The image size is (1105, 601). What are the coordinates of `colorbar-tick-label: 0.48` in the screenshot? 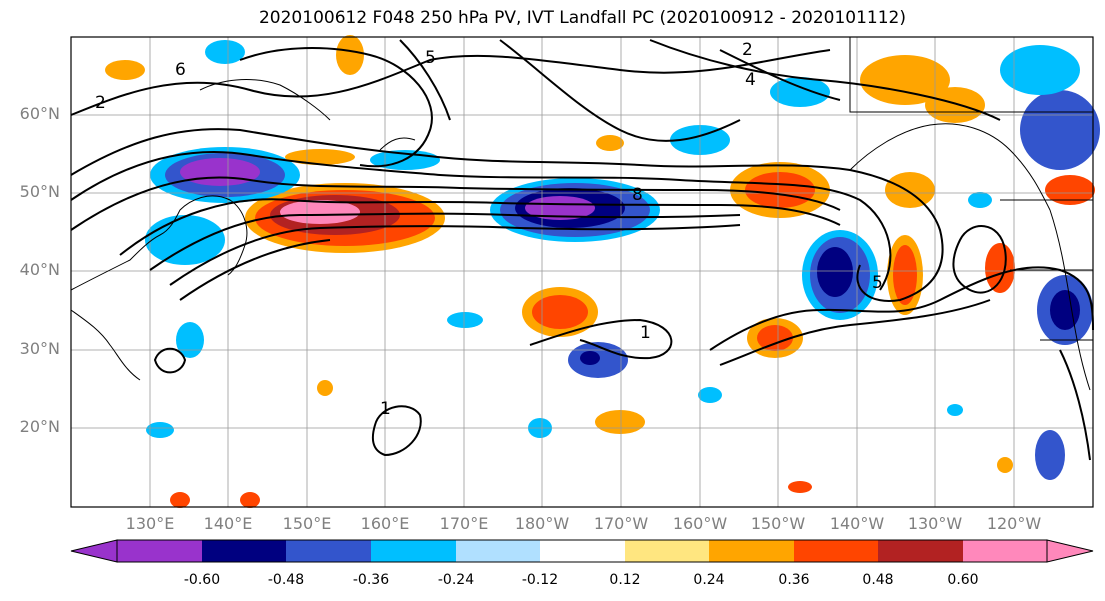 It's located at (878, 580).